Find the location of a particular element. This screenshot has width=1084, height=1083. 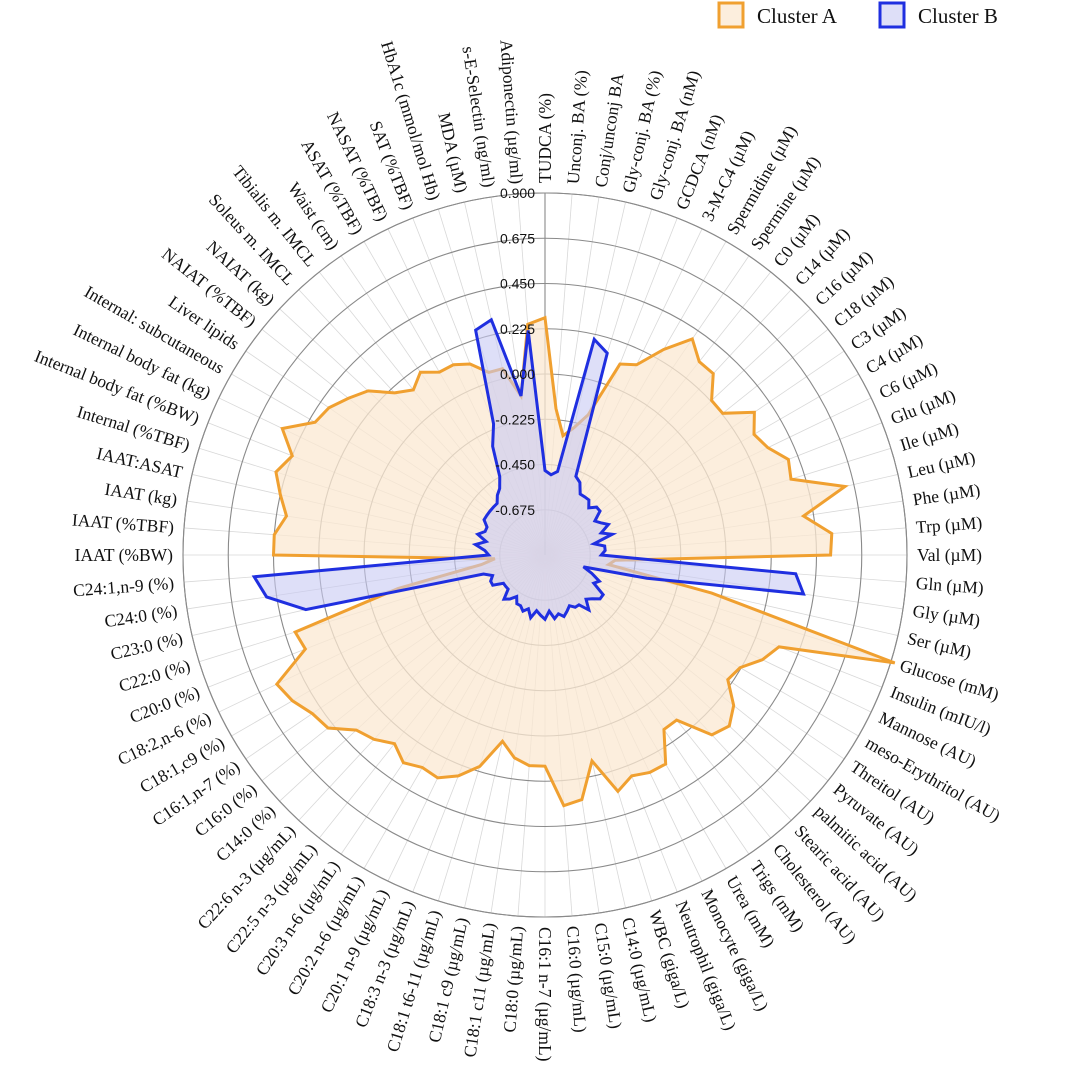

category-label: C16:1 n-7 (µg/mL) is located at coordinates (545, 994).